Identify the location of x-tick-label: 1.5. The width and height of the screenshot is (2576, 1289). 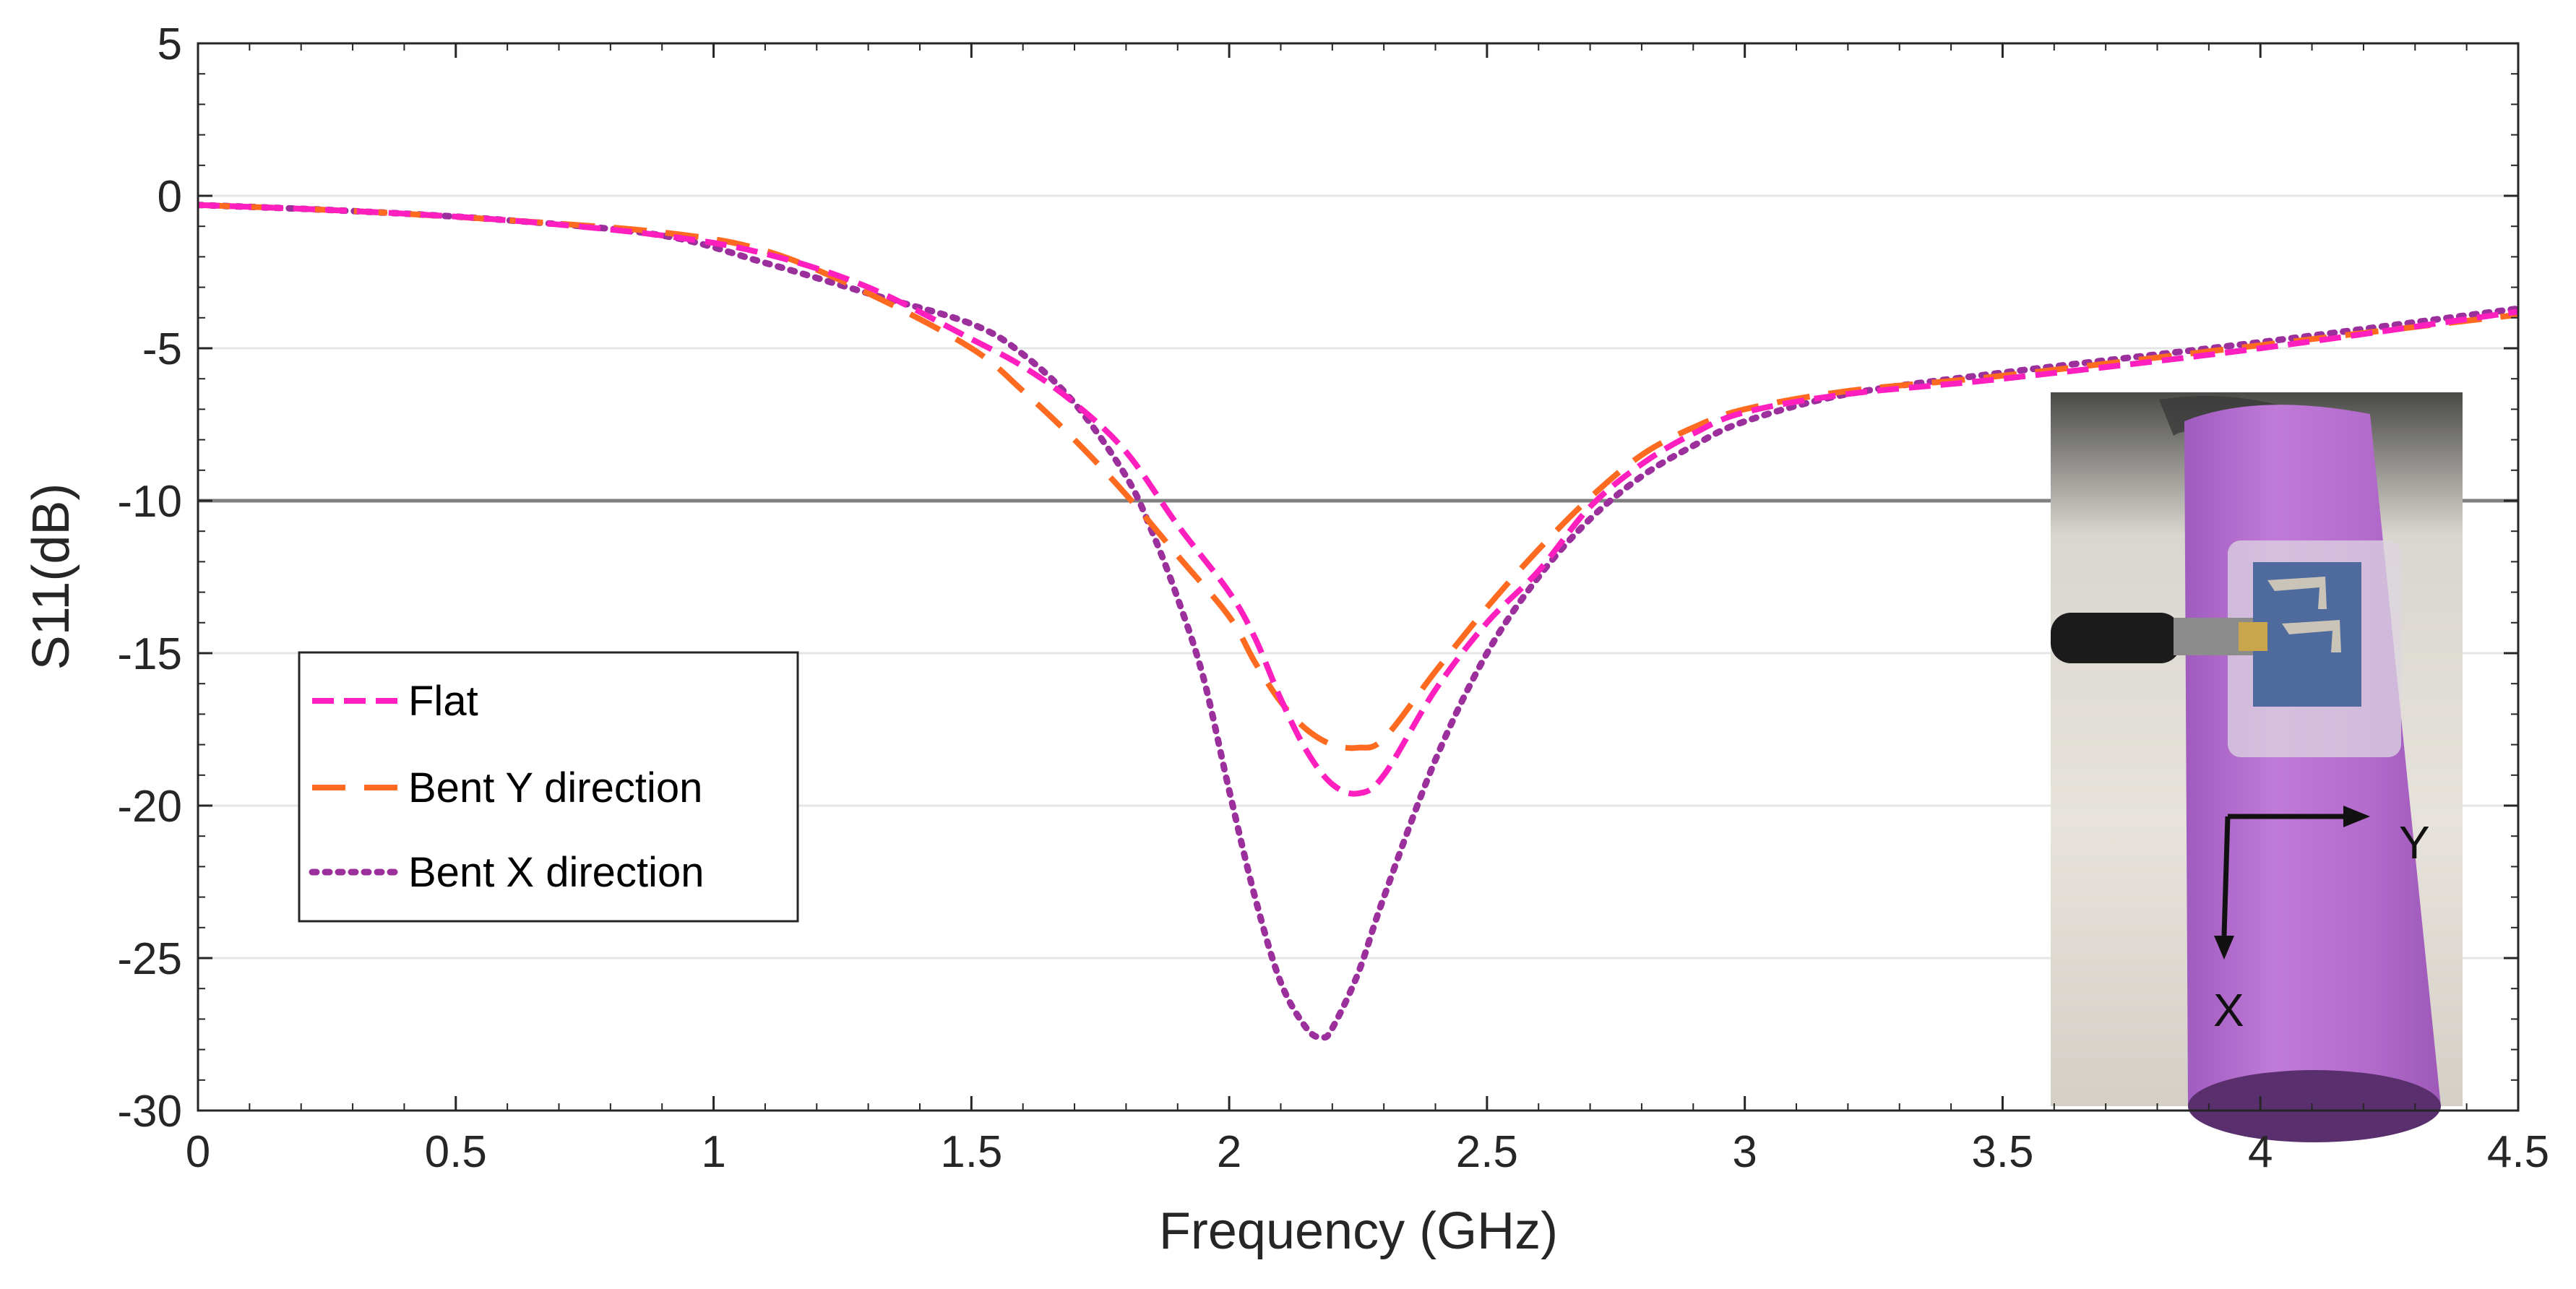
(971, 1152).